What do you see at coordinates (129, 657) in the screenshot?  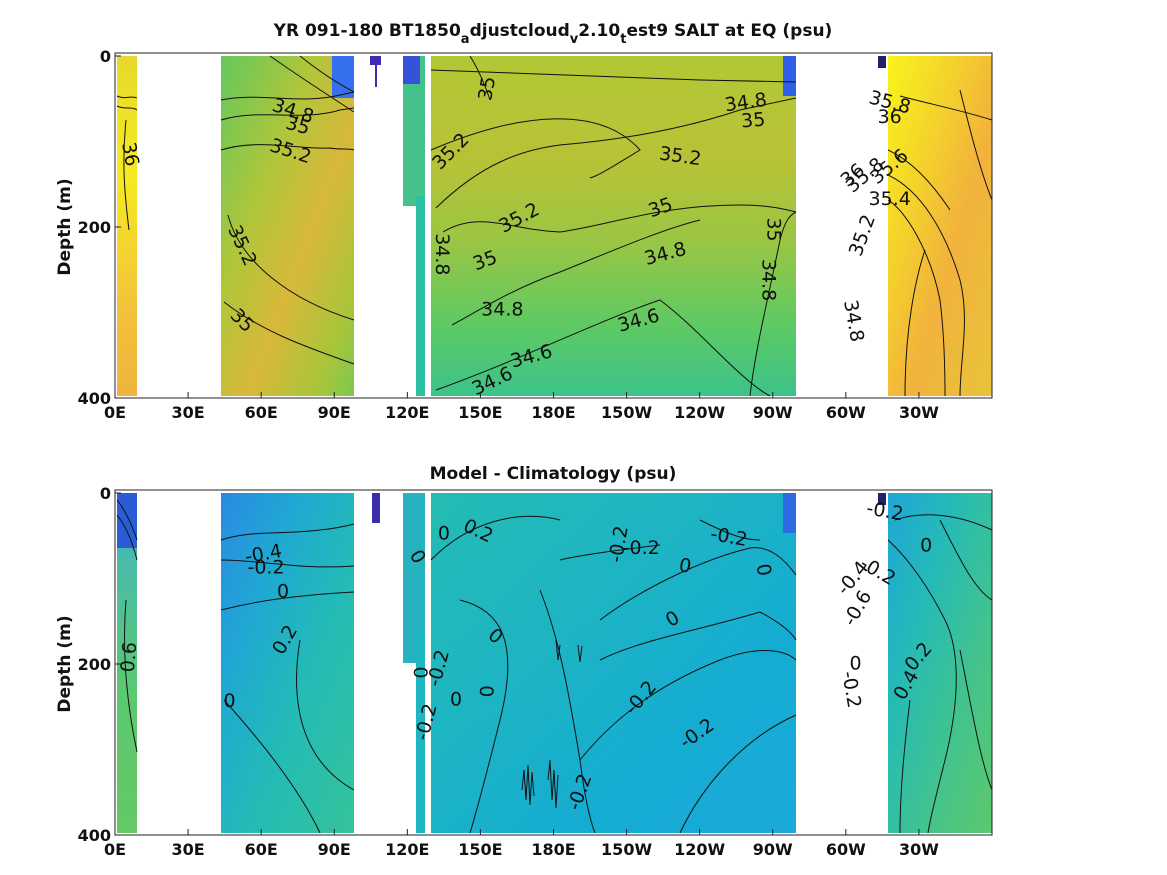 I see `contour-label: 0.6` at bounding box center [129, 657].